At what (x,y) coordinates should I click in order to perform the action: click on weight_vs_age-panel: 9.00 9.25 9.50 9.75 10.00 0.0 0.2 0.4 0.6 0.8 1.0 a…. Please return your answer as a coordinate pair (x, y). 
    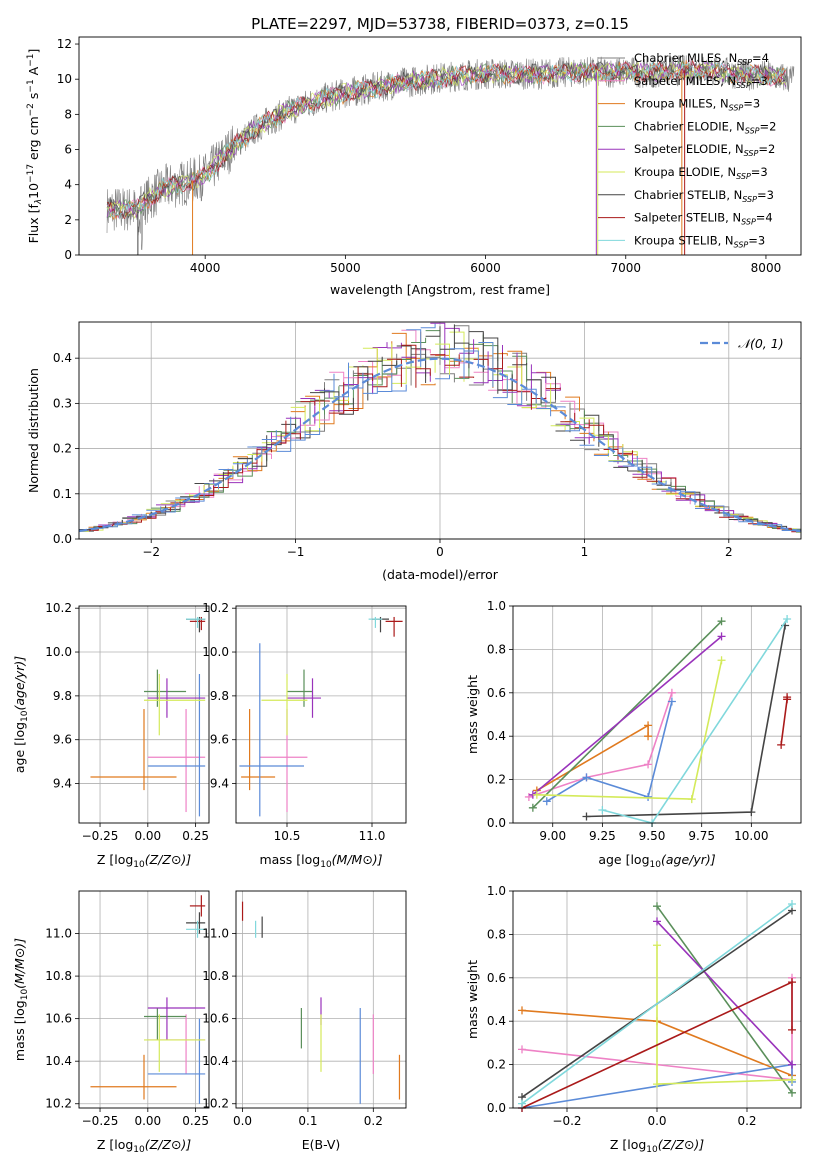
    Looking at the image, I should click on (633, 734).